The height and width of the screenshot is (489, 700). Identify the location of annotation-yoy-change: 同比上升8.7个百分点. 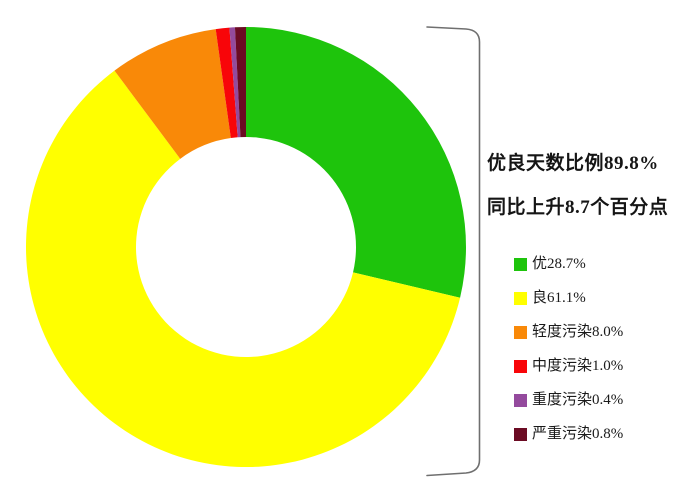
(578, 207).